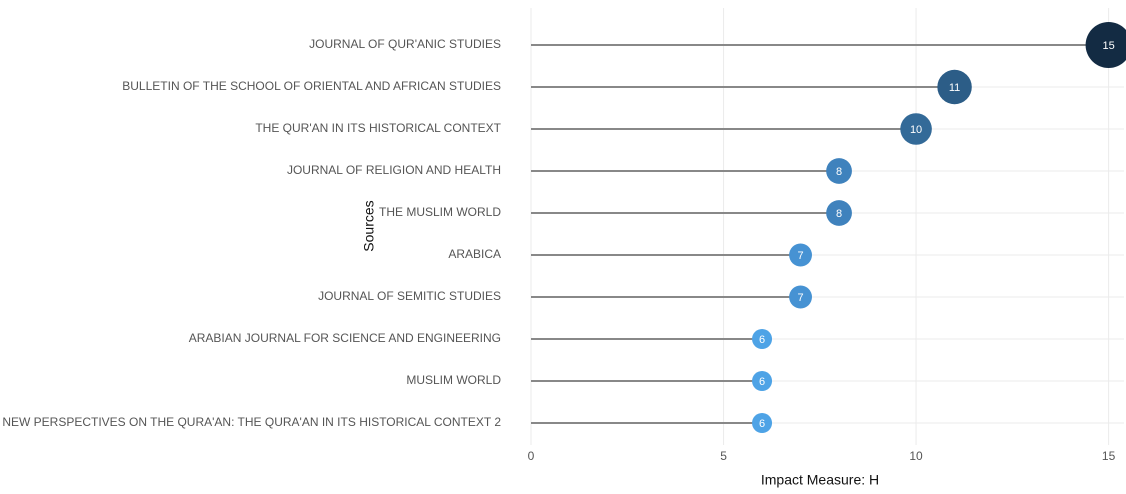 The height and width of the screenshot is (494, 1126). What do you see at coordinates (409, 296) in the screenshot?
I see `y-tick-label: JOURNAL OF SEMITIC STUDIES` at bounding box center [409, 296].